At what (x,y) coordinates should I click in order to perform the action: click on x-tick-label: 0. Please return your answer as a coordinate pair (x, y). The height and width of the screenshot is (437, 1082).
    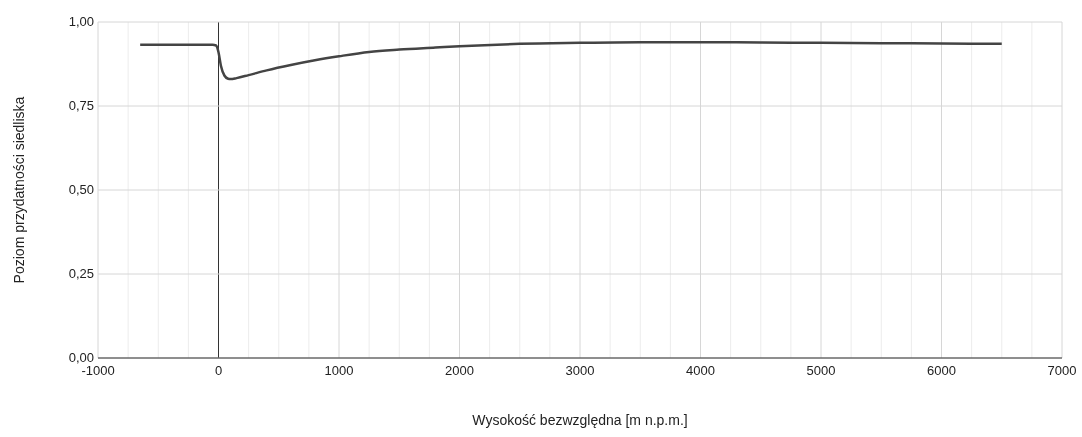
    Looking at the image, I should click on (218, 370).